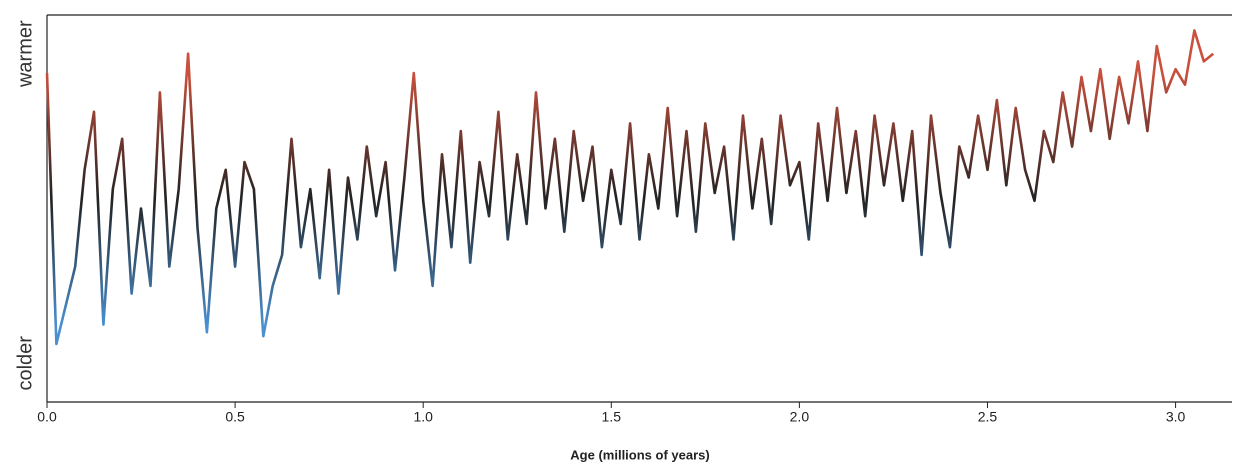 The width and height of the screenshot is (1239, 468). What do you see at coordinates (800, 417) in the screenshot?
I see `x-tick-label: 2.0` at bounding box center [800, 417].